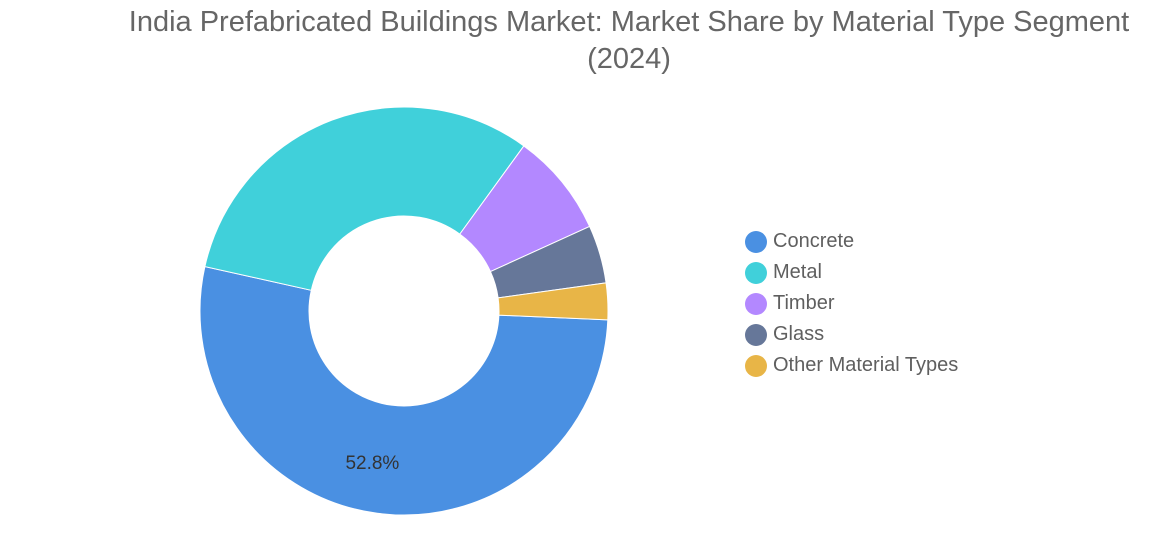  Describe the element at coordinates (799, 334) in the screenshot. I see `legend-label: Glass` at that location.